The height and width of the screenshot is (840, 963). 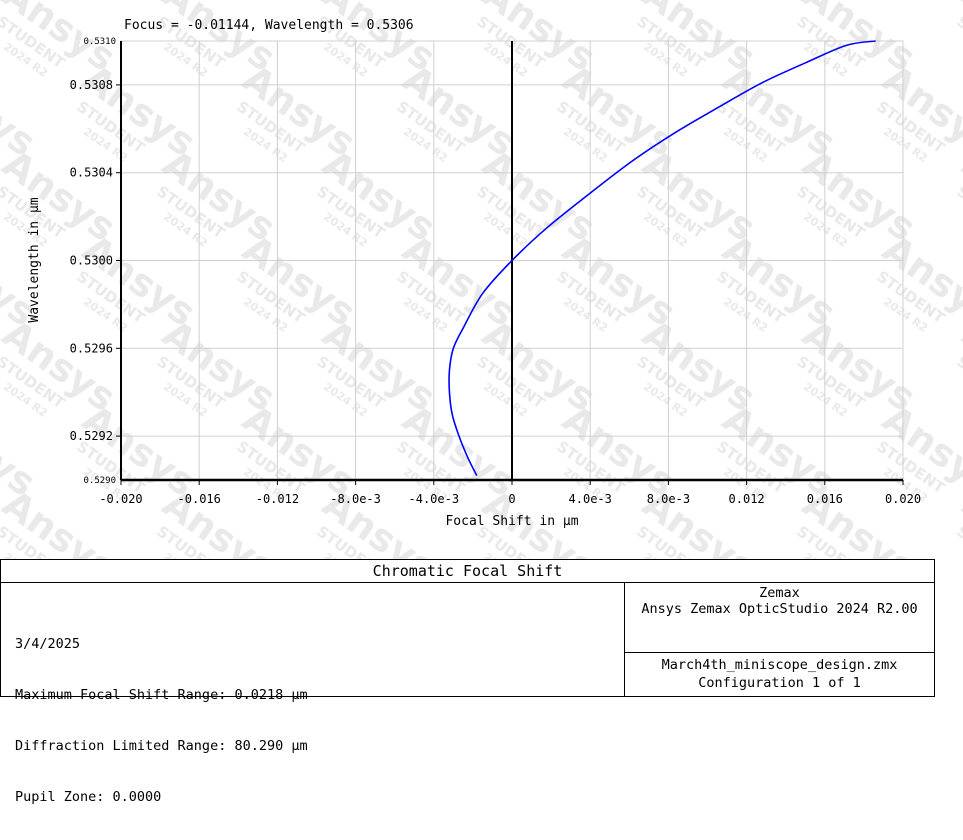 What do you see at coordinates (48, 644) in the screenshot?
I see `date-text: 3/4/2025` at bounding box center [48, 644].